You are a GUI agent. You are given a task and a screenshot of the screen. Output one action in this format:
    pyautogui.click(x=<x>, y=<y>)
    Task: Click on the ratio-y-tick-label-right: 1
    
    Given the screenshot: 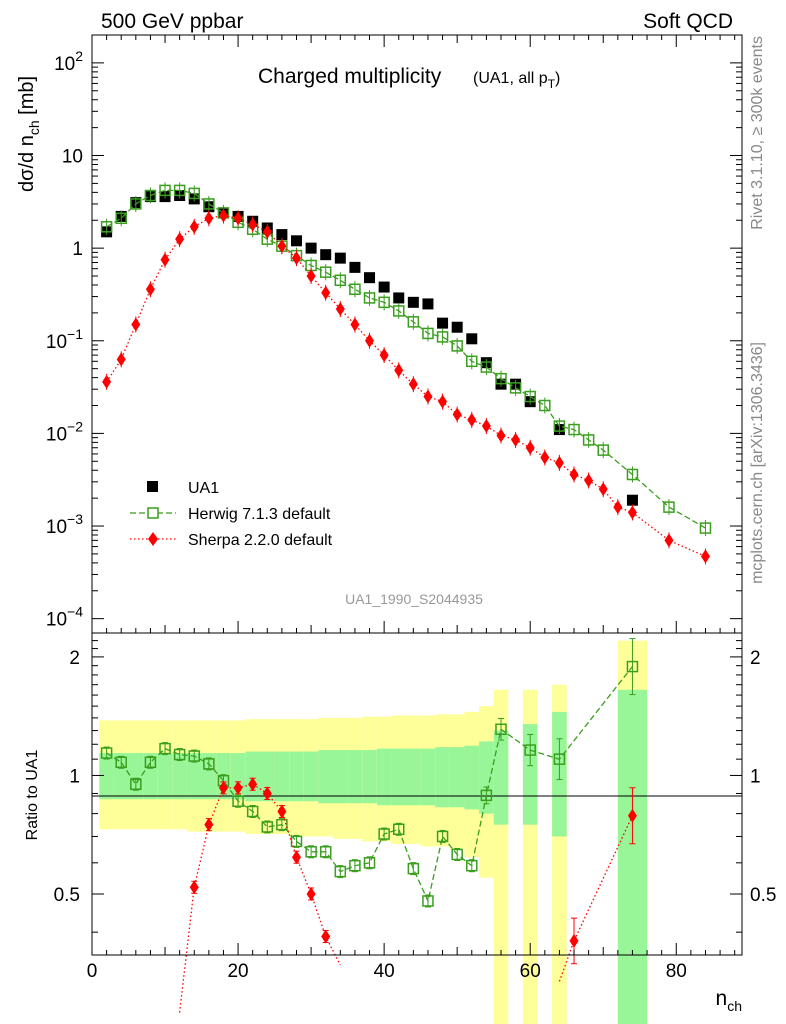 What is the action you would take?
    pyautogui.click(x=755, y=776)
    